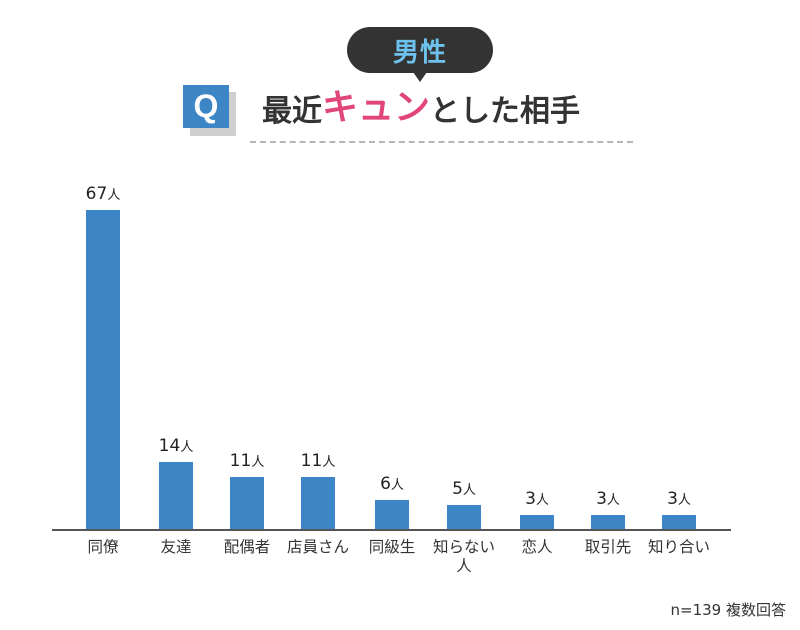  Describe the element at coordinates (728, 610) in the screenshot. I see `sample-note: n=139 複数回答` at that location.